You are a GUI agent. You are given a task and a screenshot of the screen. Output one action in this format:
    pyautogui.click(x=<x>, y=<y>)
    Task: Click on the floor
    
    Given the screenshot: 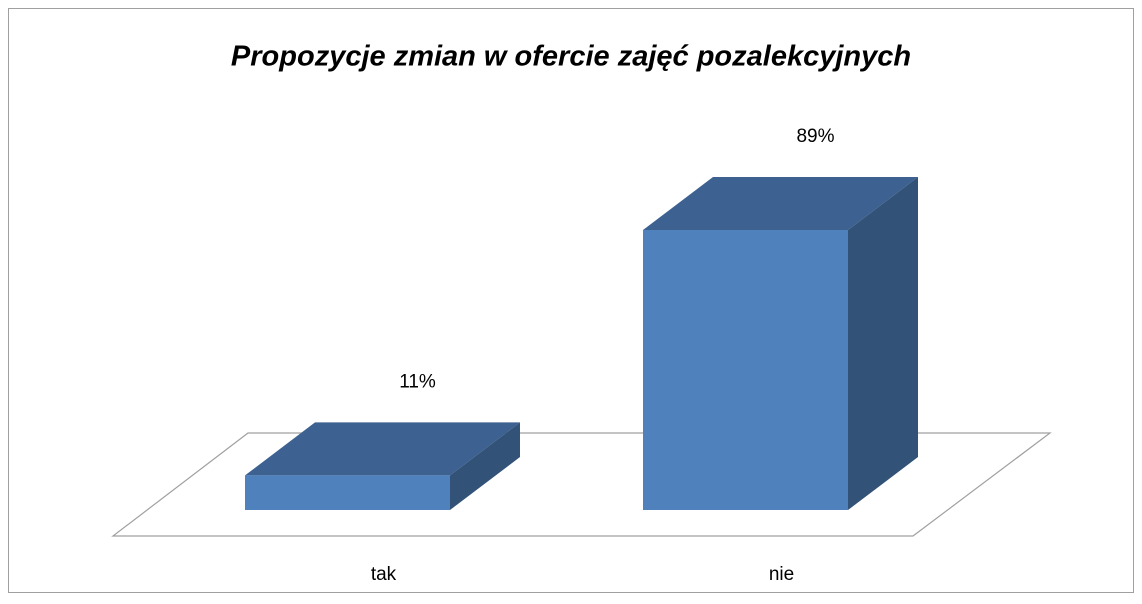 What is the action you would take?
    pyautogui.click(x=581, y=484)
    